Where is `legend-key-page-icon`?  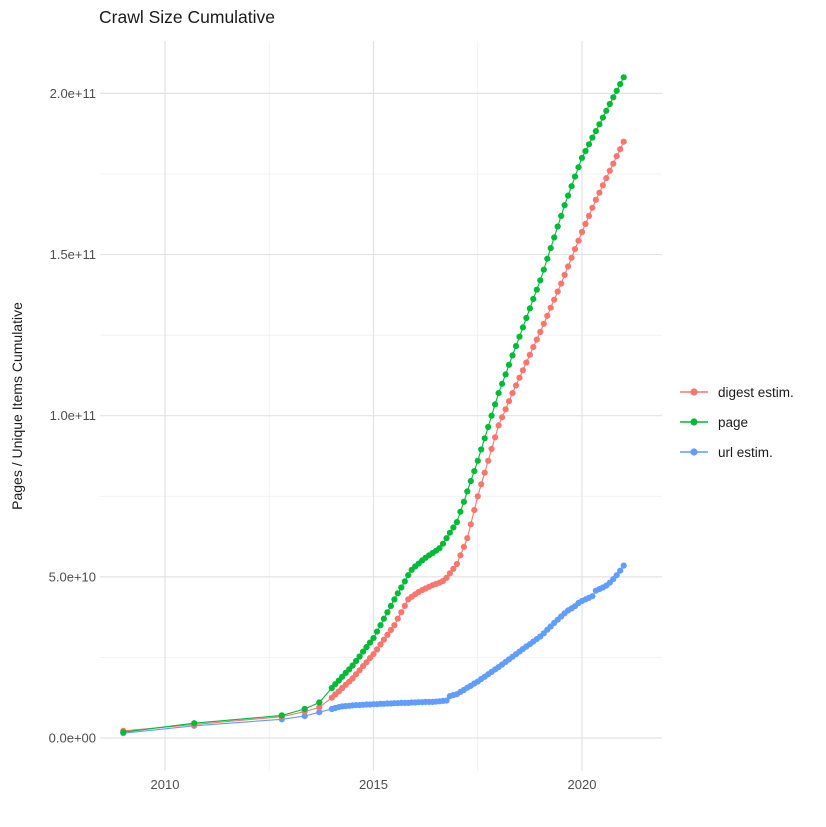
legend-key-page-icon is located at coordinates (694, 422).